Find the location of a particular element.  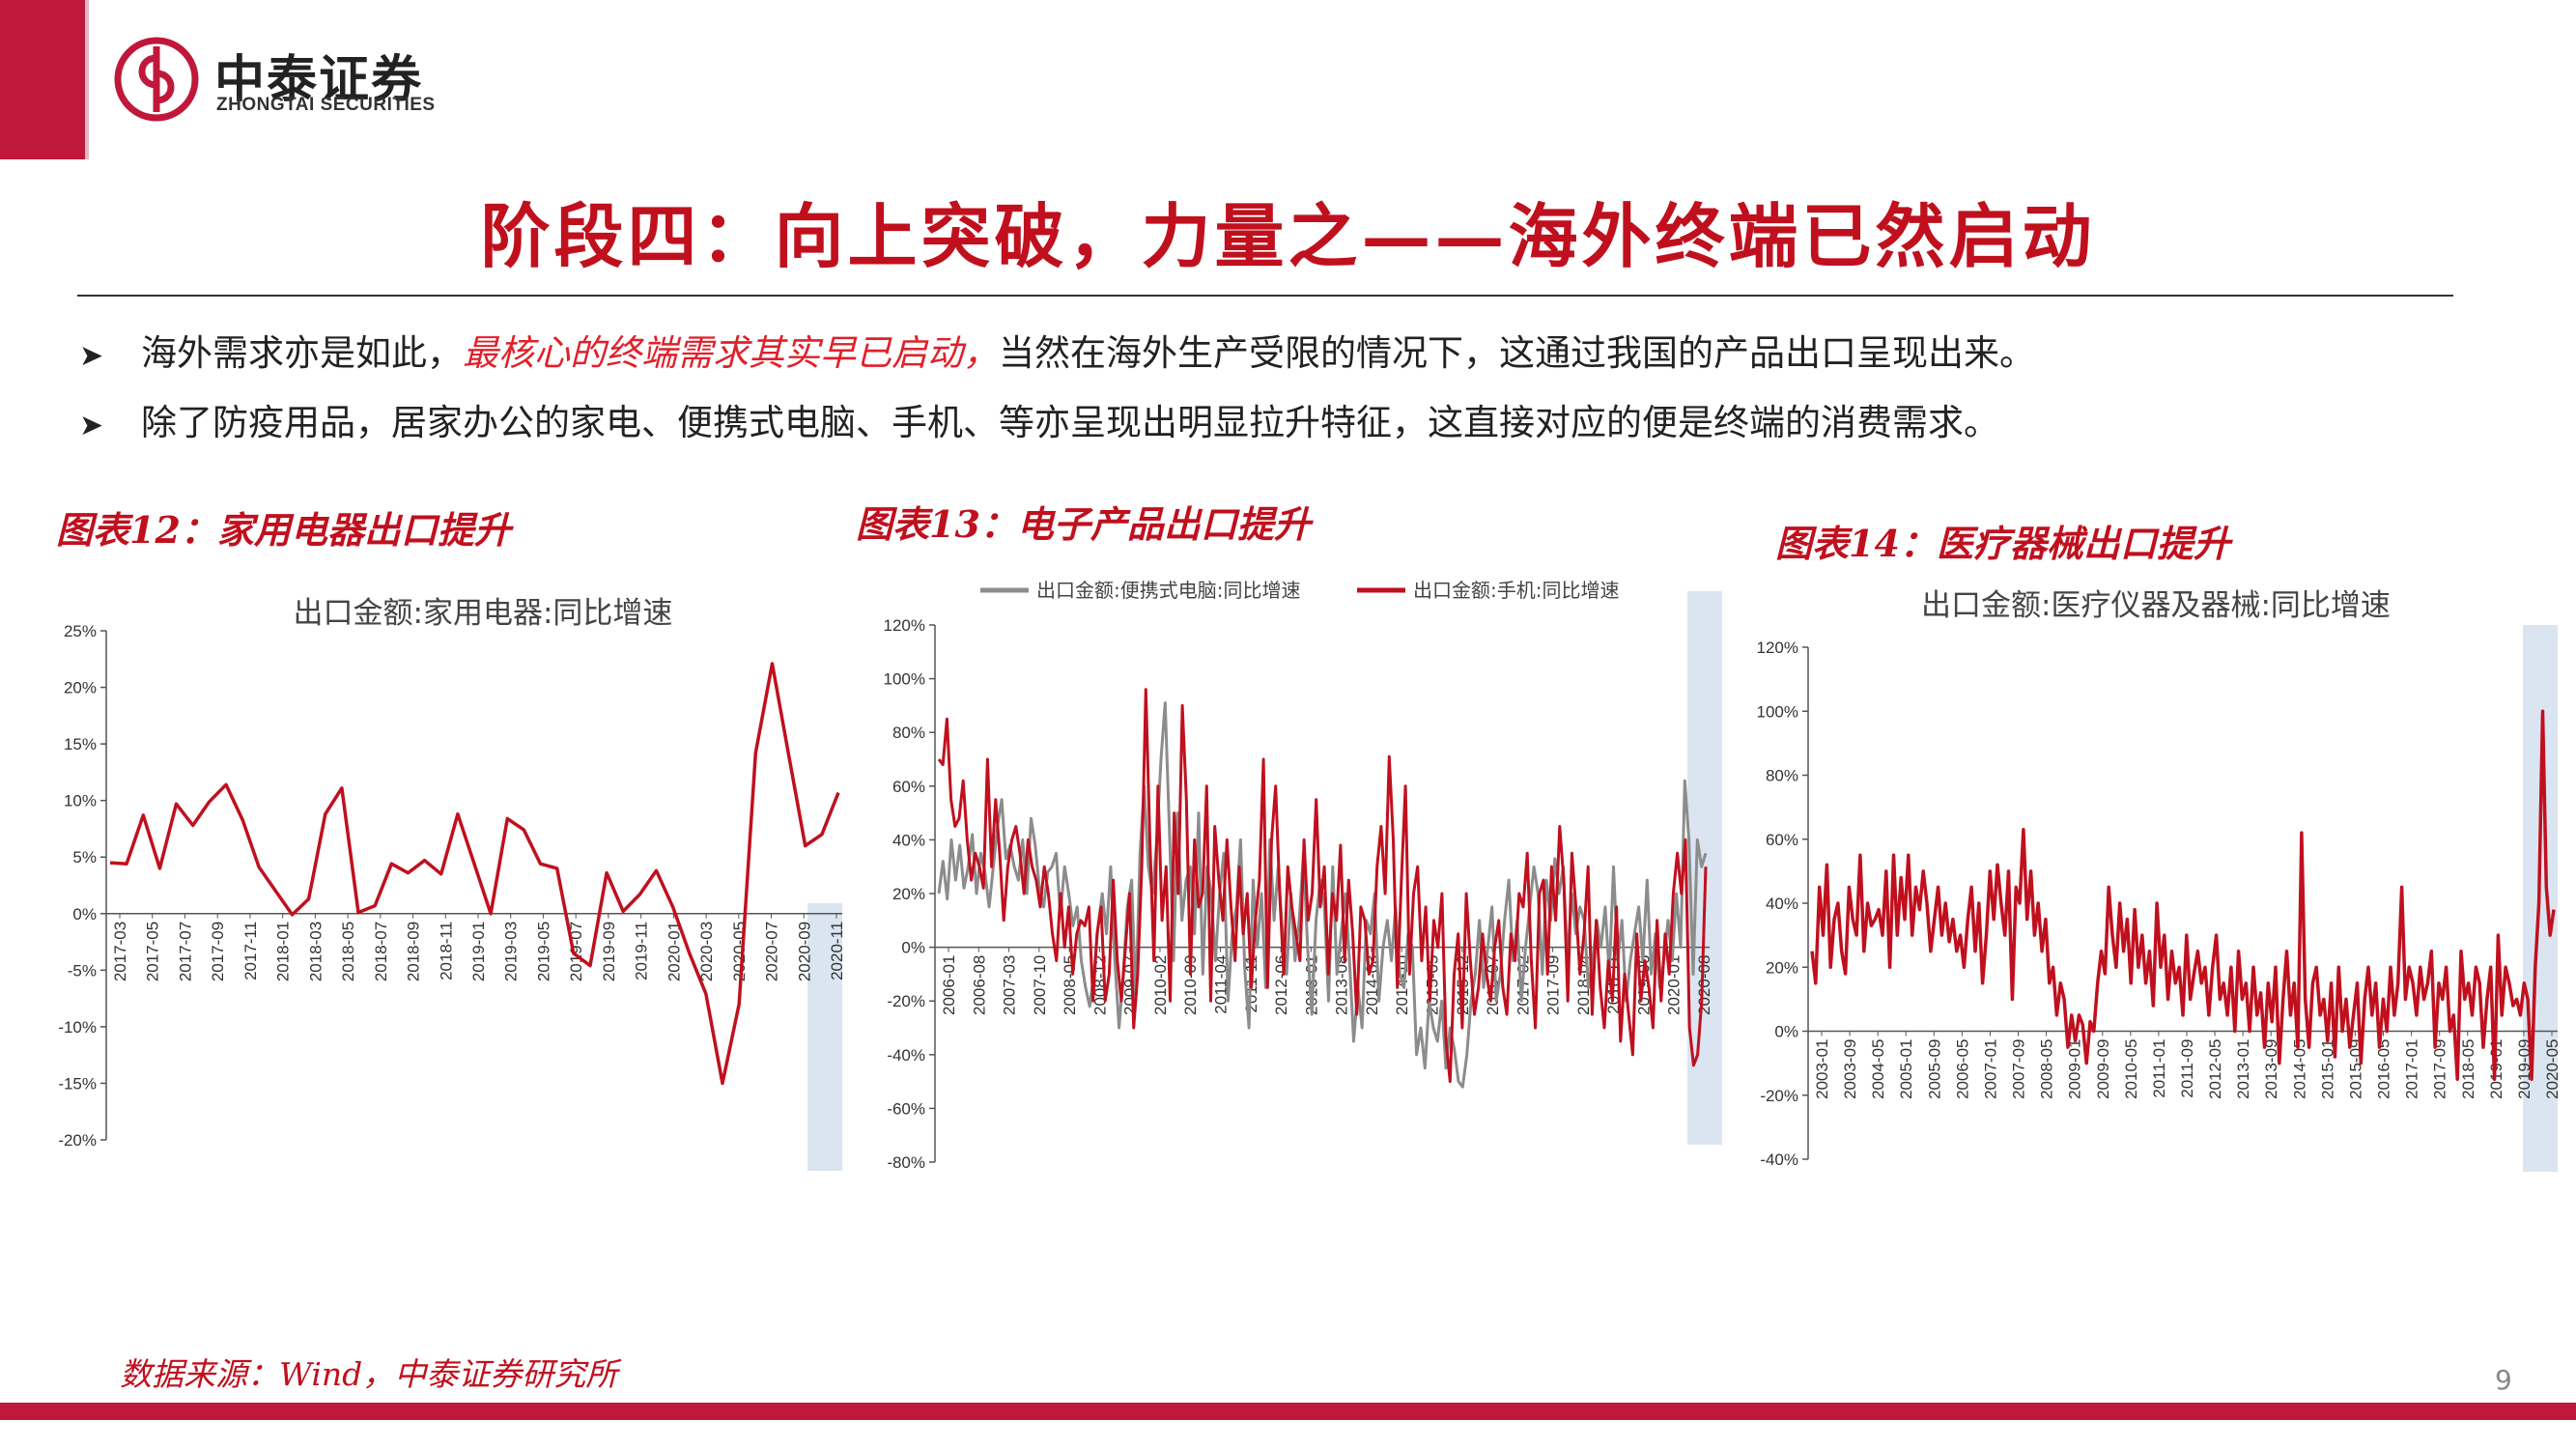

chart-0-y-tick-label: -10% is located at coordinates (77, 1027).